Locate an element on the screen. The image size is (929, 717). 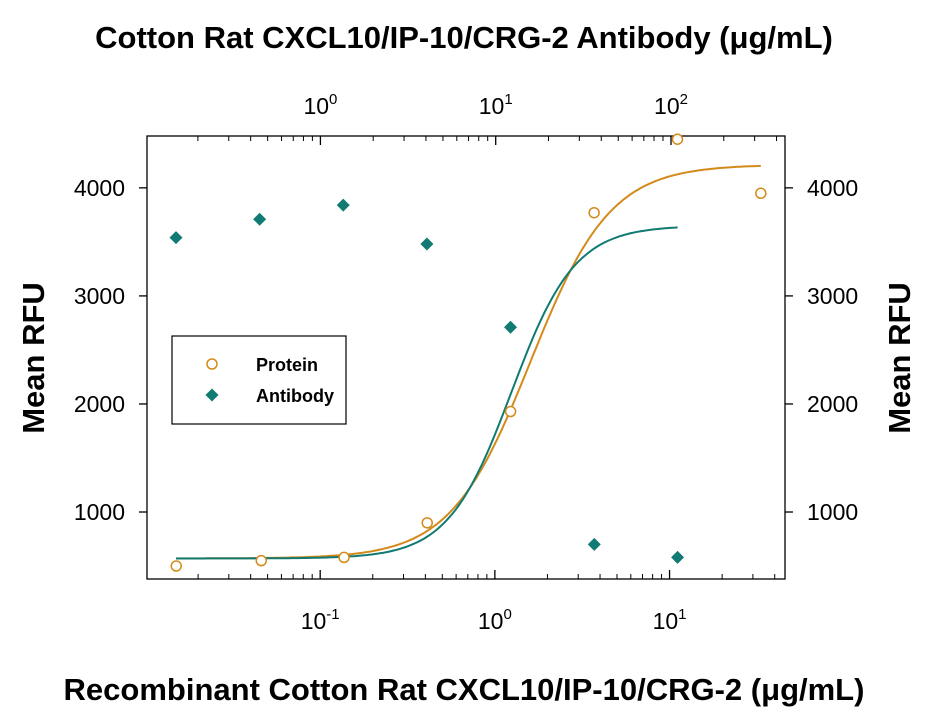
y-tick-label-right: 4000 is located at coordinates (832, 188).